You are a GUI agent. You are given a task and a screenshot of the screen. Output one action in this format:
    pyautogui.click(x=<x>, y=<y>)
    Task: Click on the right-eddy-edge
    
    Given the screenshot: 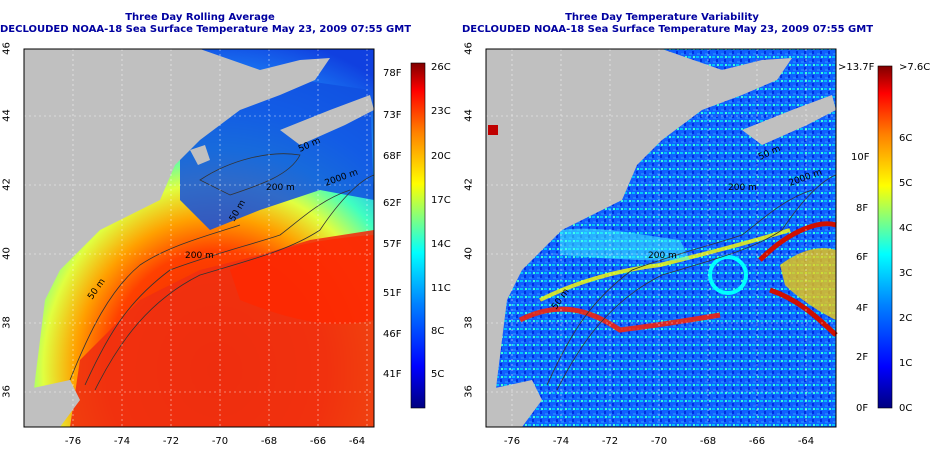 What is the action you would take?
    pyautogui.click(x=798, y=279)
    